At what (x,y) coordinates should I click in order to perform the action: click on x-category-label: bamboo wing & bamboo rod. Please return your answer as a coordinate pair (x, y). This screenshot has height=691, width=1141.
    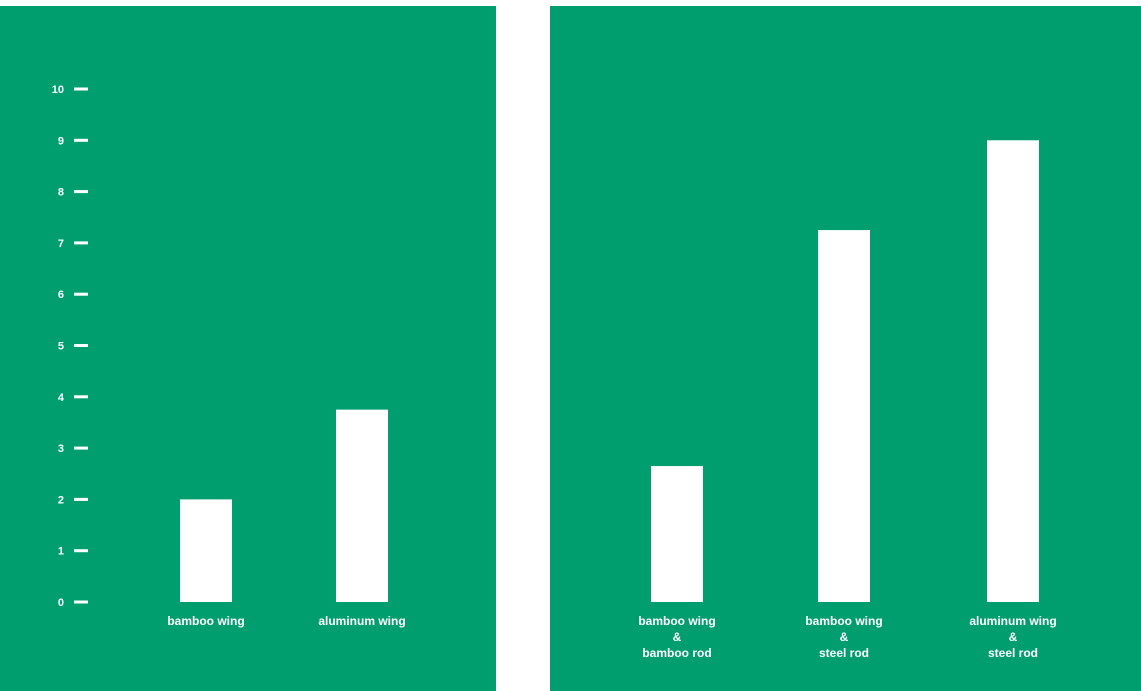
    Looking at the image, I should click on (676, 637).